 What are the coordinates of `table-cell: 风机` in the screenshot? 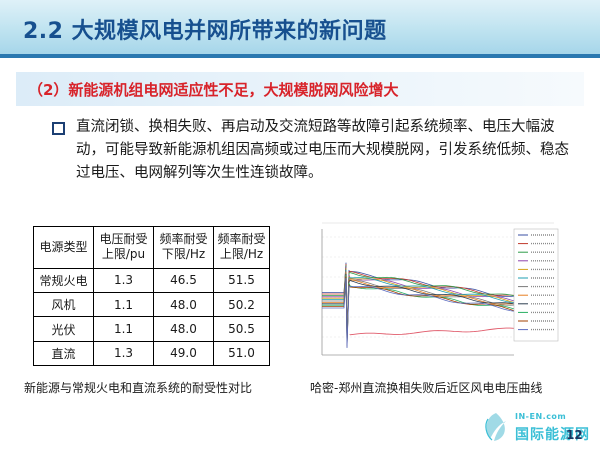 It's located at (63, 305).